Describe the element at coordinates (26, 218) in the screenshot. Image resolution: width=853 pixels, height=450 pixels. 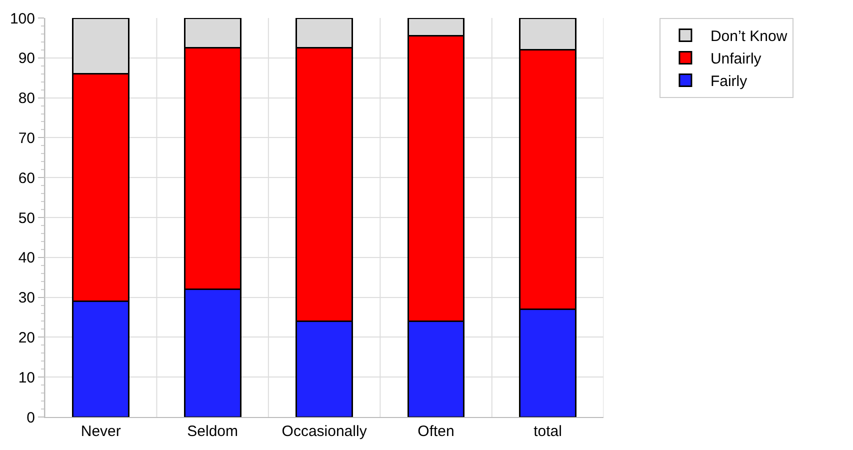
I see `y-tick-label: 50` at that location.